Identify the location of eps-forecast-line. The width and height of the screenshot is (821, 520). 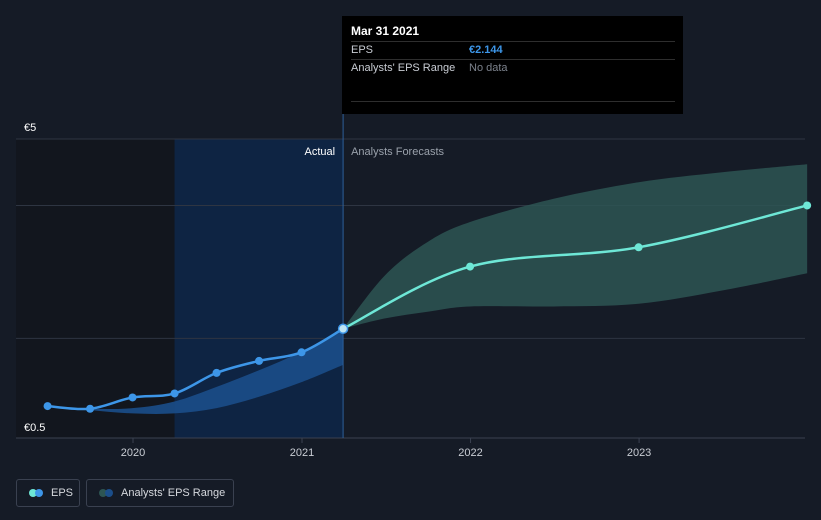
(575, 267).